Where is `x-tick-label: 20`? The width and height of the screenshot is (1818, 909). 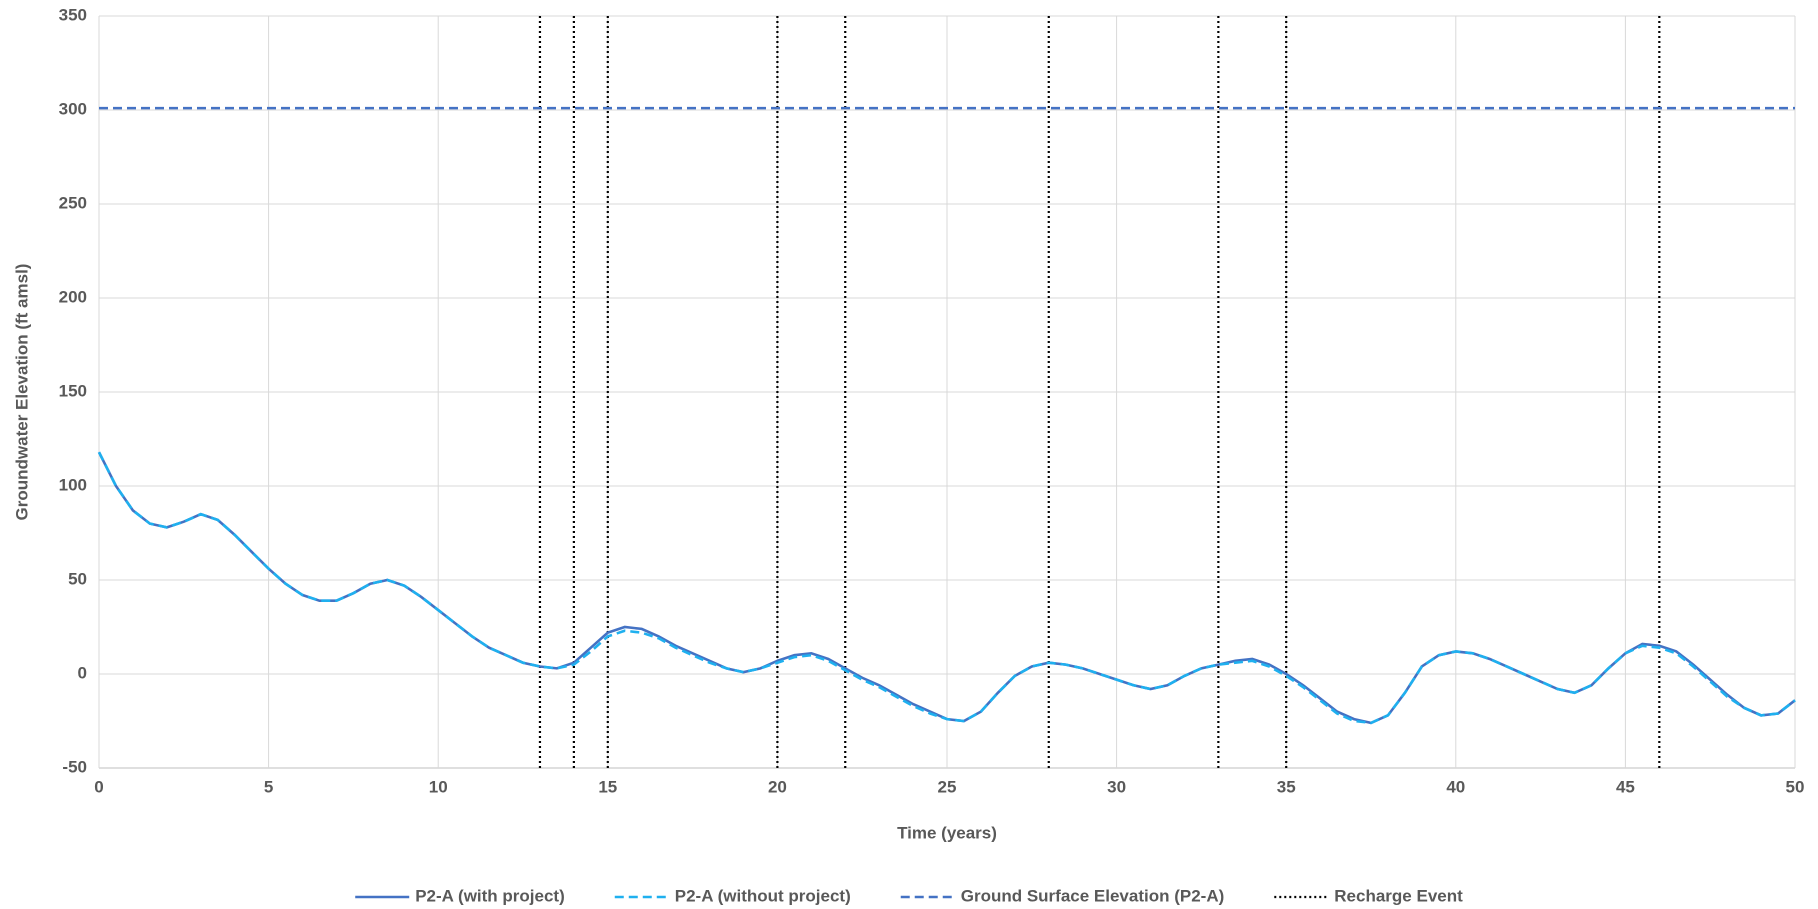
x-tick-label: 20 is located at coordinates (777, 786).